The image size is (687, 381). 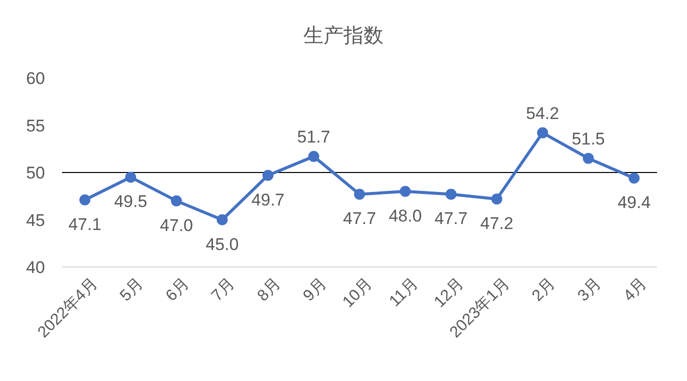 What do you see at coordinates (222, 244) in the screenshot?
I see `data-label: 45.0` at bounding box center [222, 244].